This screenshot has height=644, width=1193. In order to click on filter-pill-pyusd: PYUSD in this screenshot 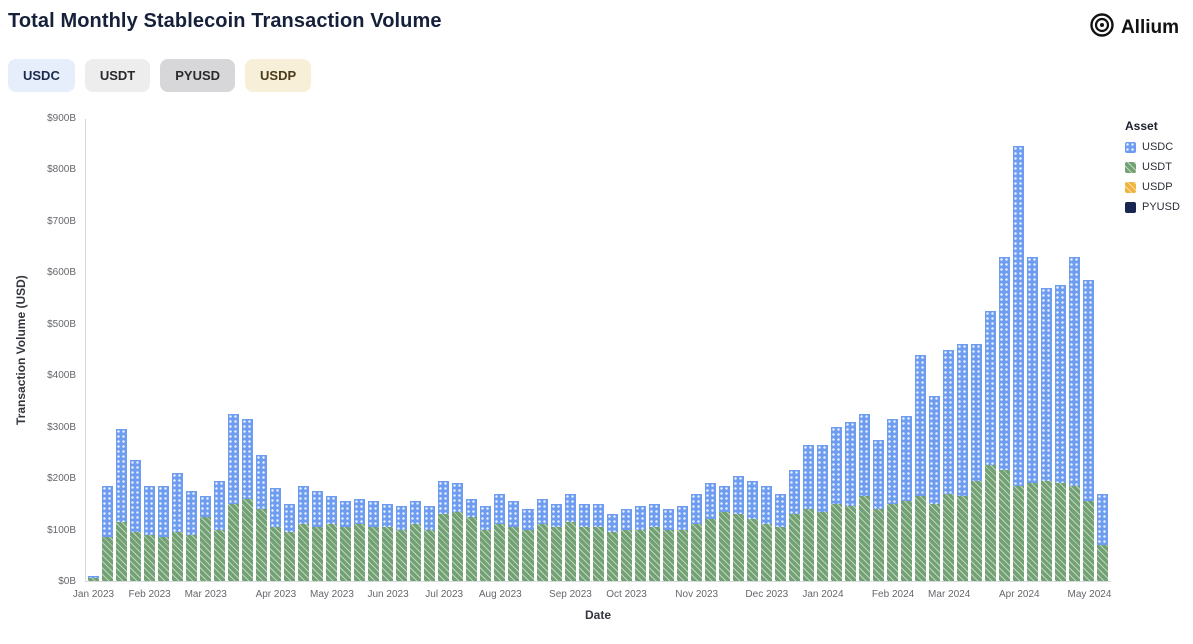, I will do `click(198, 75)`.